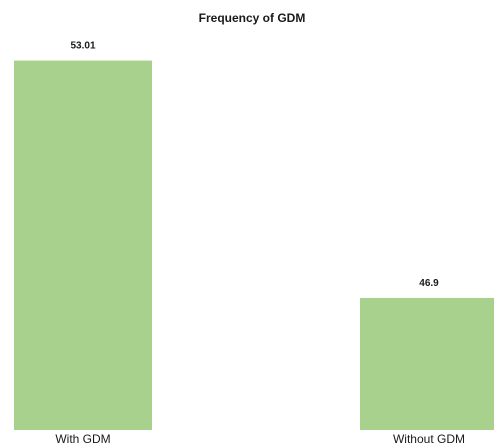 This screenshot has width=494, height=448. What do you see at coordinates (252, 18) in the screenshot?
I see `chart-title: Frequency of GDM` at bounding box center [252, 18].